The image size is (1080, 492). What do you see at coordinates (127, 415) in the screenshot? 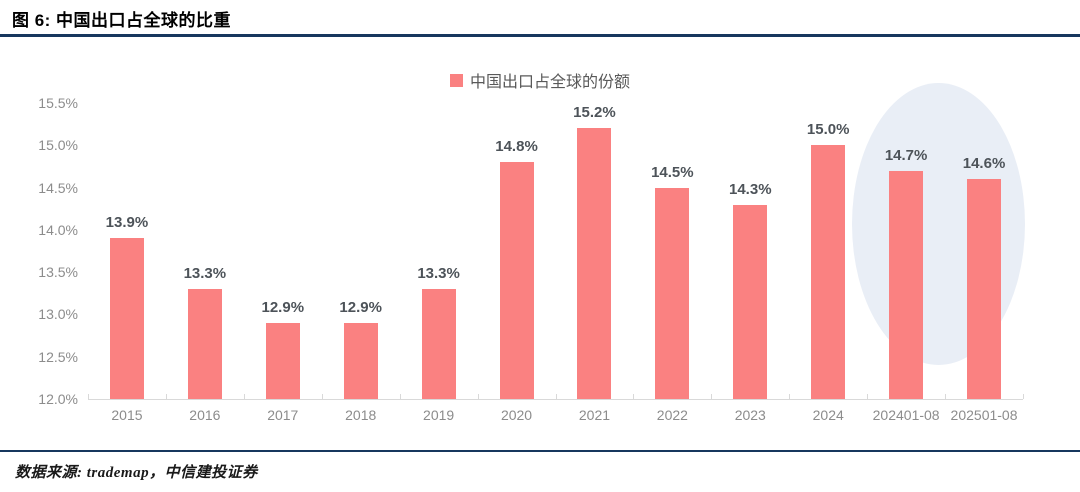
I see `x-axis-category-label: 2015` at bounding box center [127, 415].